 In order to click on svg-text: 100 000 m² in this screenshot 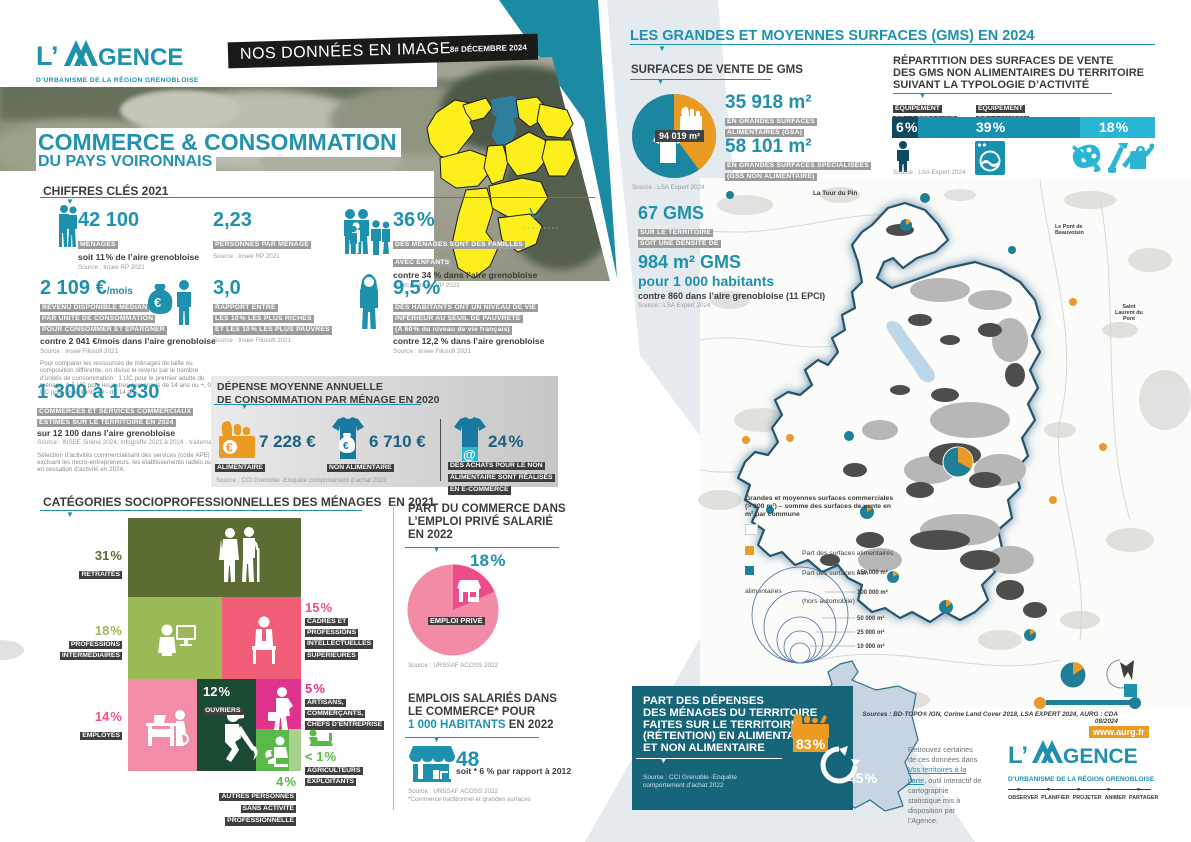, I will do `click(872, 592)`.